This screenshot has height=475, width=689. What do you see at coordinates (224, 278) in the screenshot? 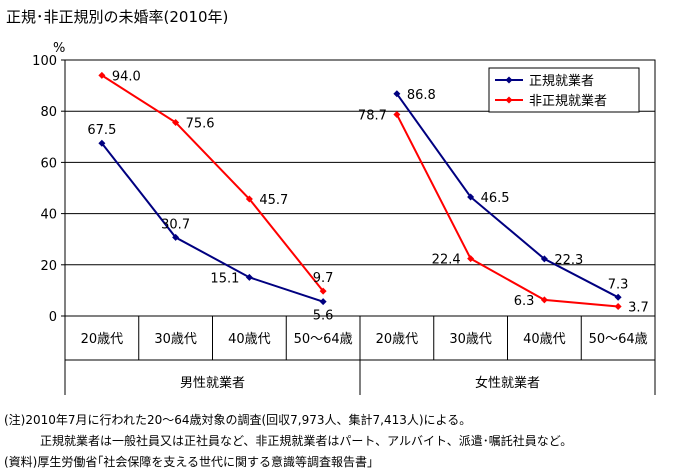
I see `data-label: 15.1` at bounding box center [224, 278].